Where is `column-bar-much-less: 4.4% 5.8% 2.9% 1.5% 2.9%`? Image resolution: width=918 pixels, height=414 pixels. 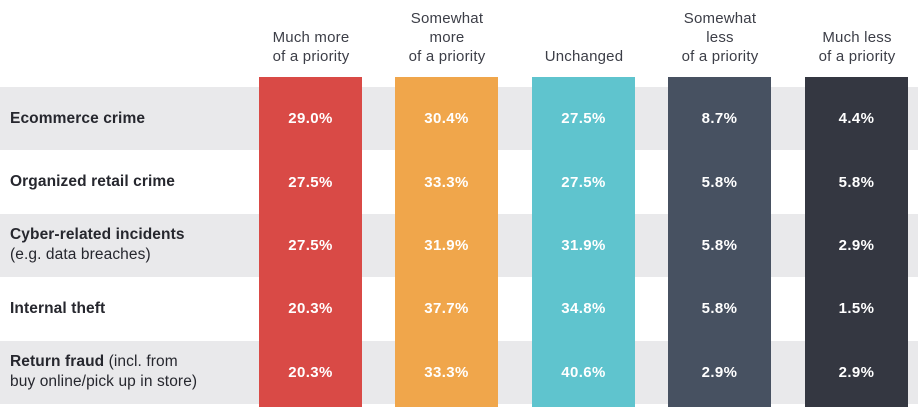
column-bar-much-less: 4.4% 5.8% 2.9% 1.5% 2.9% is located at coordinates (856, 242).